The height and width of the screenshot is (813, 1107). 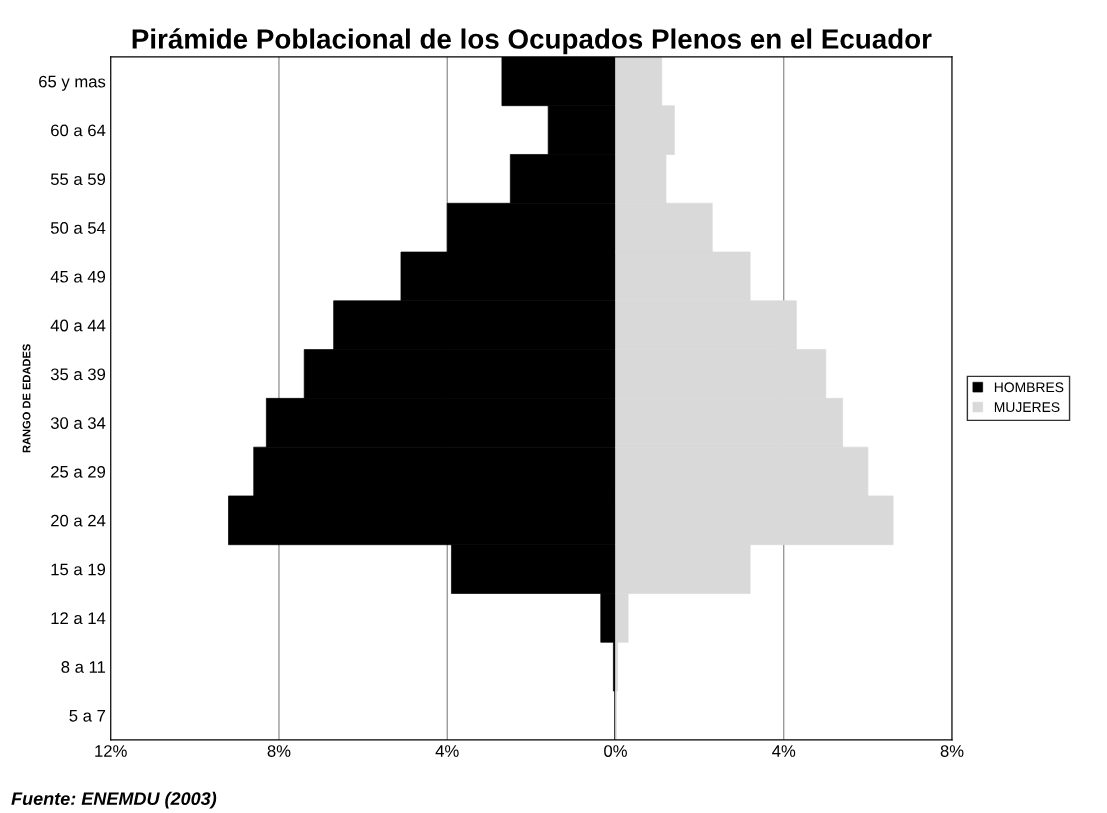 What do you see at coordinates (78, 471) in the screenshot?
I see `y-tick-label: 25 a 29` at bounding box center [78, 471].